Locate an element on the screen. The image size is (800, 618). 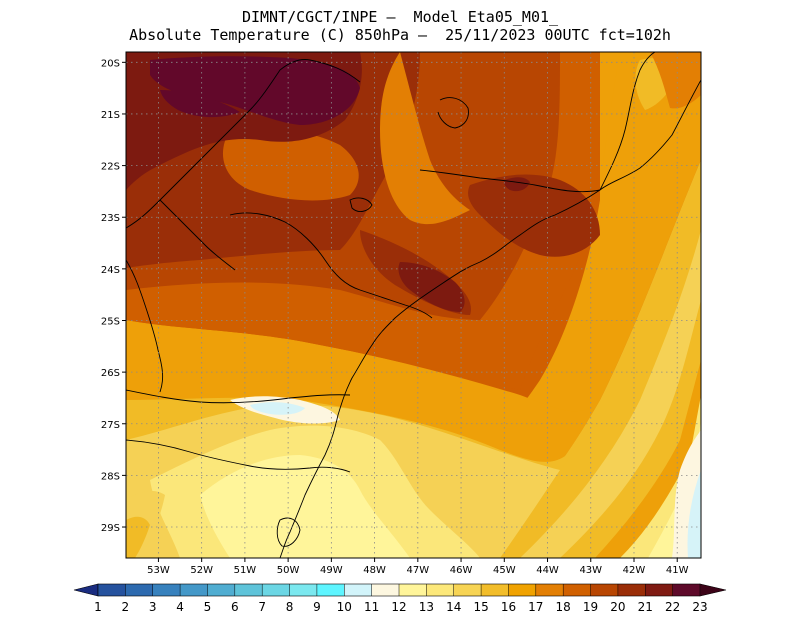
temperature-band-22-east is located at coordinates (517, 184).